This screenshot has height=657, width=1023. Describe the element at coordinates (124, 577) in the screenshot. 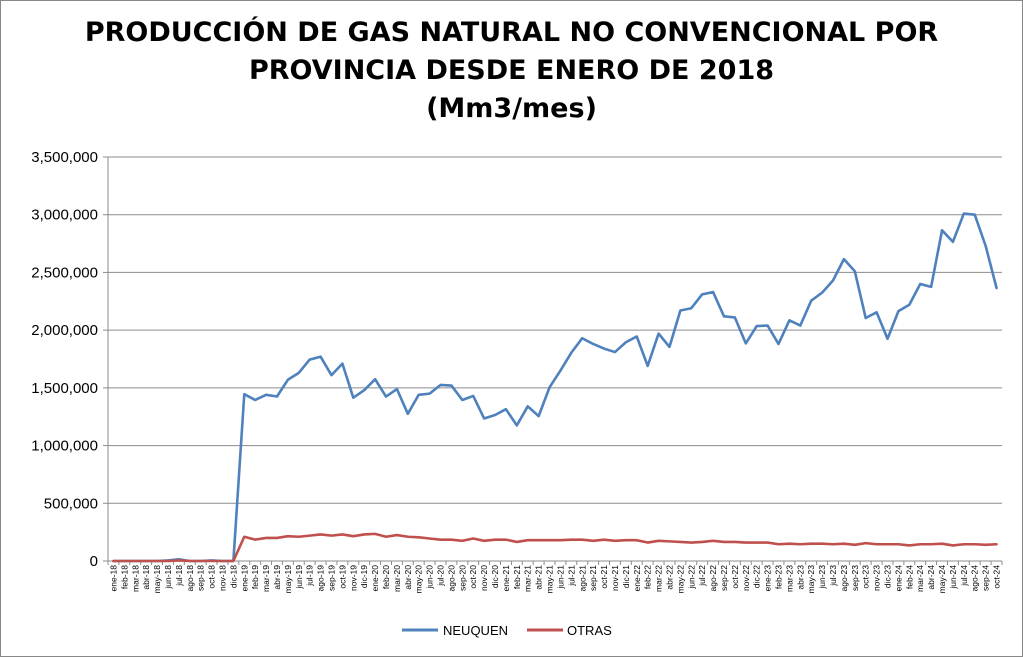

I see `x-tick-label: feb-18` at that location.